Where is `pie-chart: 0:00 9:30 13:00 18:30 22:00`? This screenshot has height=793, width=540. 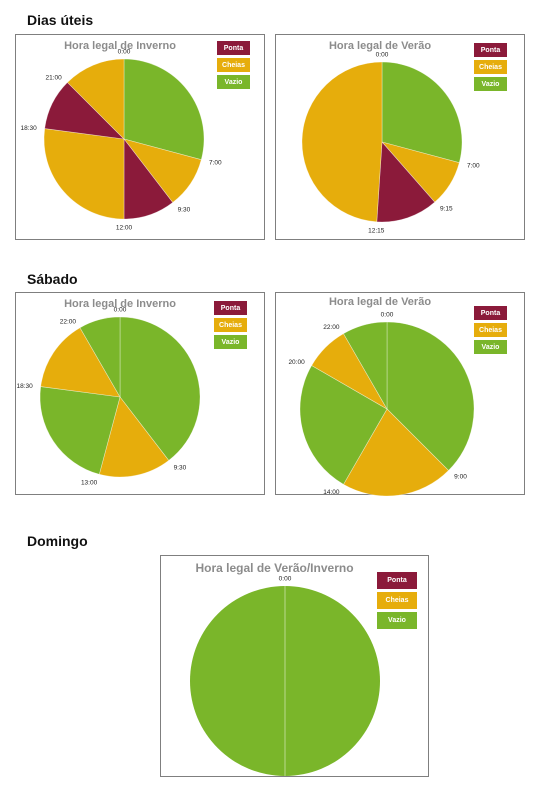
pie-chart: 0:00 9:30 13:00 18:30 22:00 is located at coordinates (108, 397).